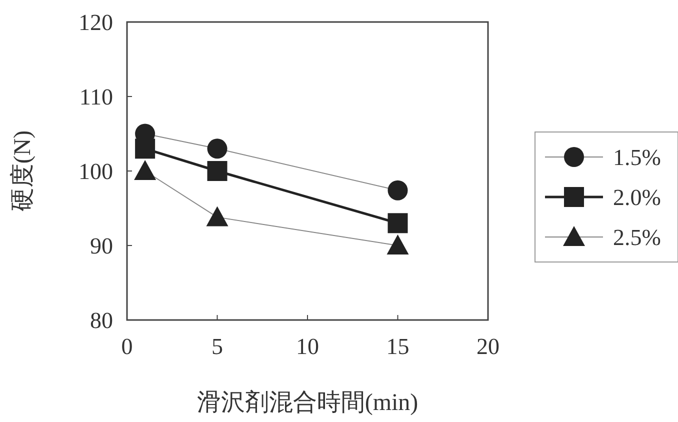 The image size is (678, 422). Describe the element at coordinates (637, 237) in the screenshot. I see `legend-label: 2.5%` at that location.